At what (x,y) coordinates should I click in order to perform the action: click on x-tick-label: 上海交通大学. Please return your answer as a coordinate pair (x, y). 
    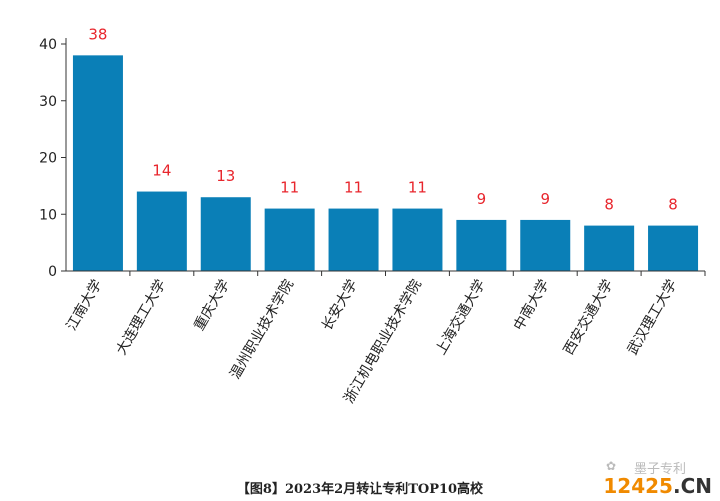
    Looking at the image, I should click on (460, 316).